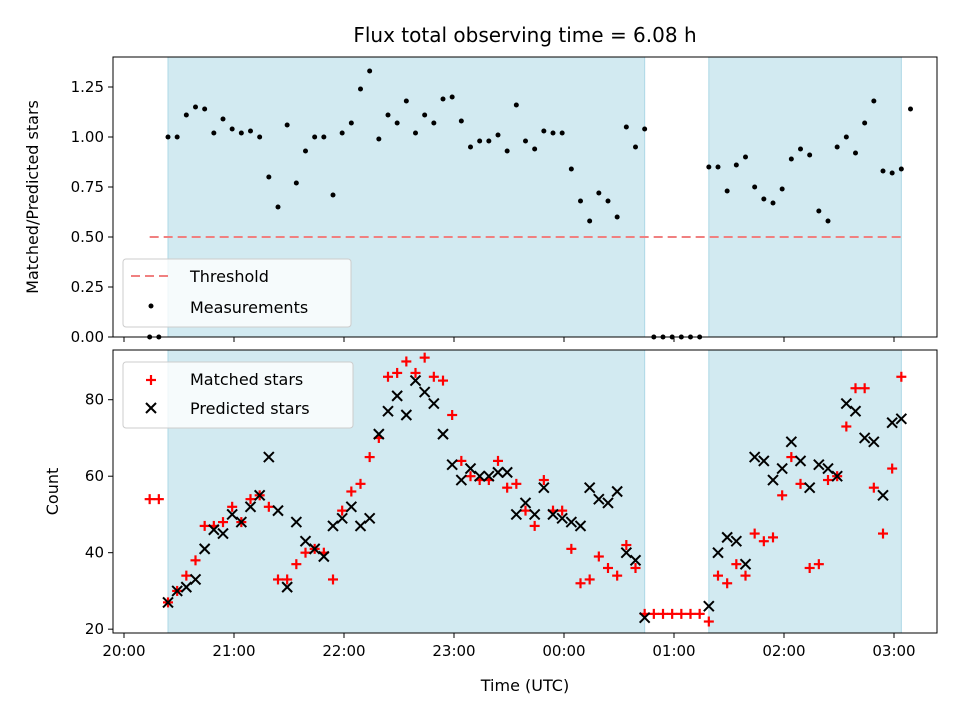 Image resolution: width=960 pixels, height=720 pixels. Describe the element at coordinates (249, 307) in the screenshot. I see `legend-measurements-label: Measurements` at that location.